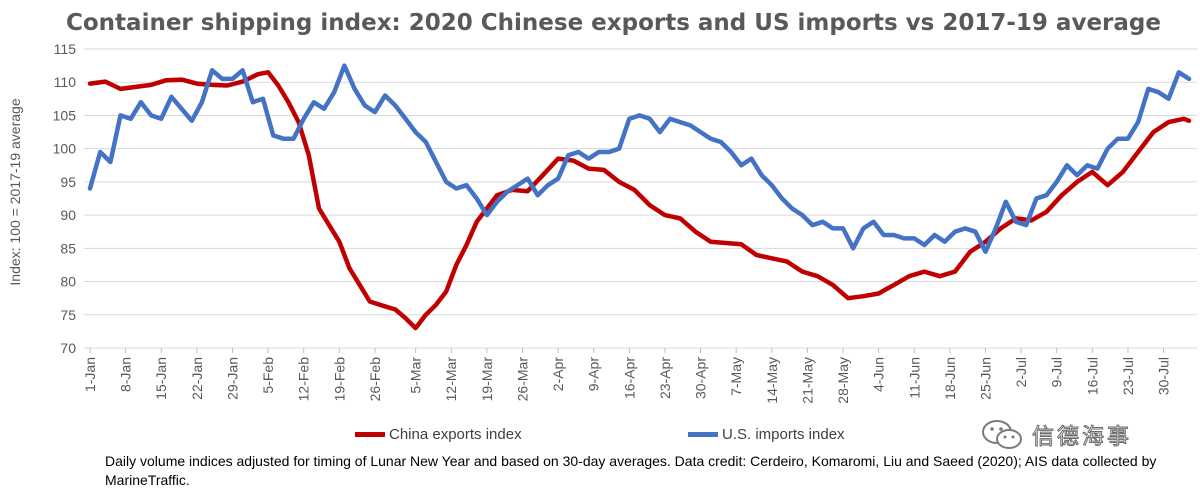 The width and height of the screenshot is (1200, 494). What do you see at coordinates (1128, 376) in the screenshot?
I see `x-tick-label: 23-Jul` at bounding box center [1128, 376].